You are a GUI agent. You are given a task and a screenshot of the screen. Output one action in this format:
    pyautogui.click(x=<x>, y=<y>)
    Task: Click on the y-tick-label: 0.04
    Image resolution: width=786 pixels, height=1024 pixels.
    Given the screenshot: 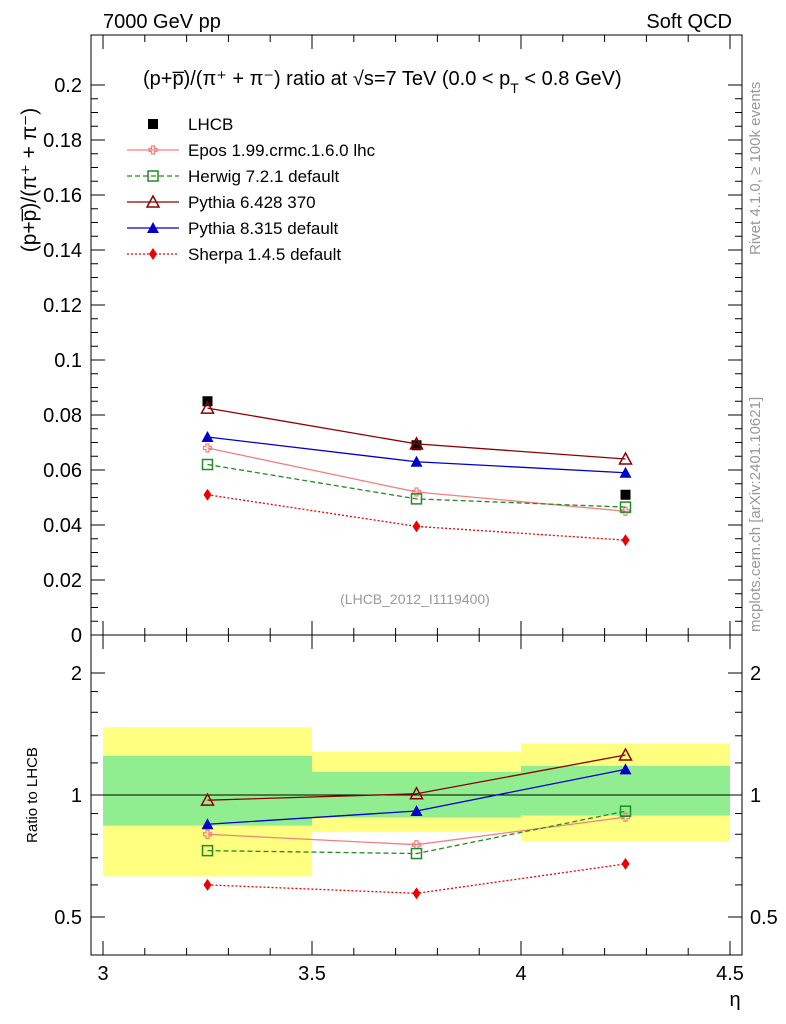 What is the action you would take?
    pyautogui.click(x=62, y=526)
    